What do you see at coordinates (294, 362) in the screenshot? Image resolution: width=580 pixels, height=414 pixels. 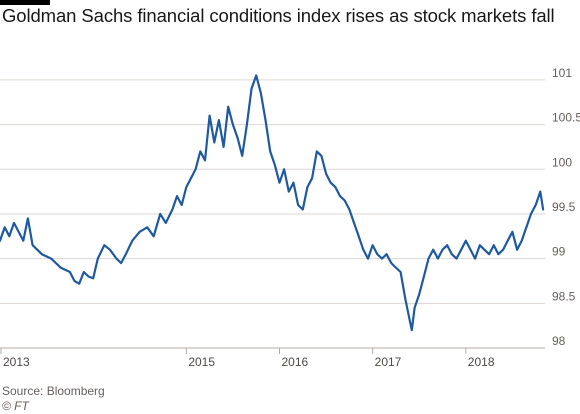 I see `x-tick-label: 2016` at bounding box center [294, 362].